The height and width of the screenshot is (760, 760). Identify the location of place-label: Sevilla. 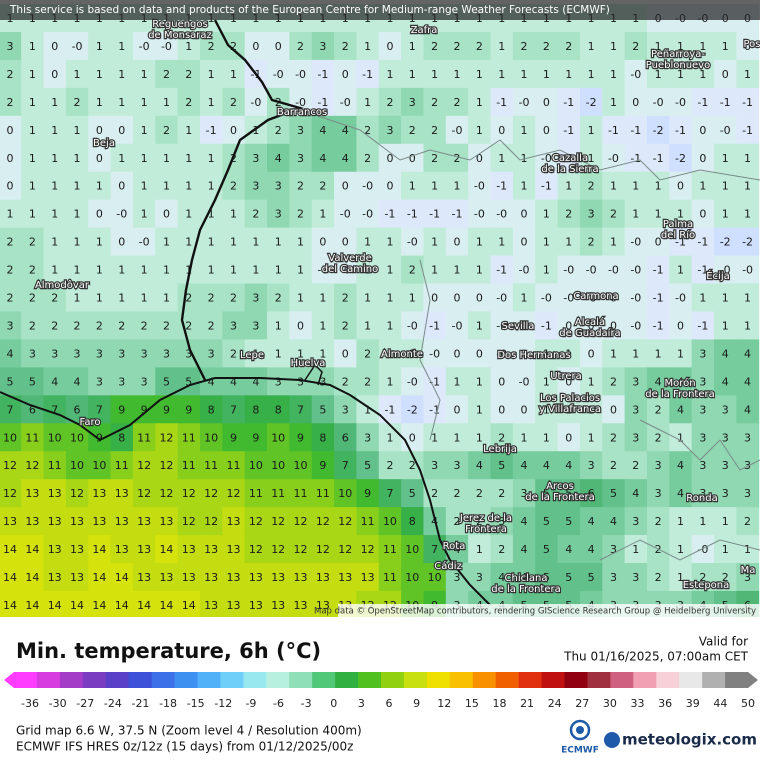
(518, 326).